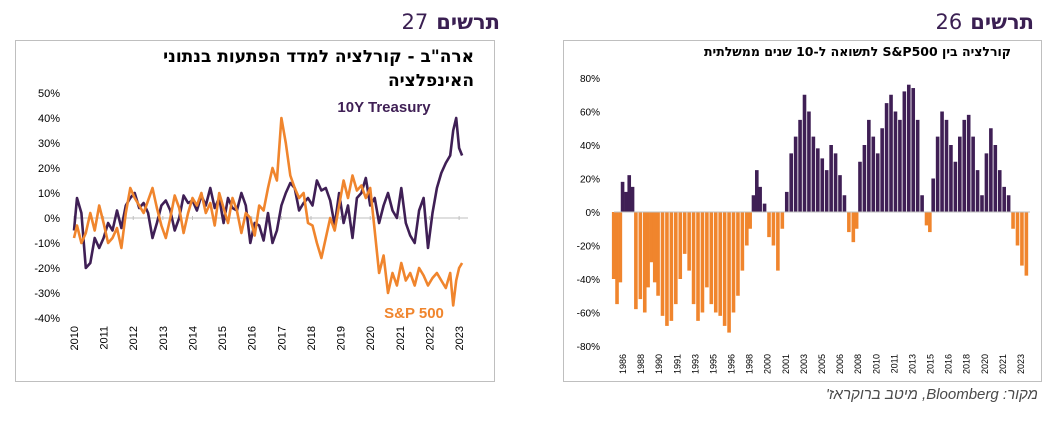 The width and height of the screenshot is (1061, 428). What do you see at coordinates (415, 22) in the screenshot?
I see `heading-number: 27` at bounding box center [415, 22].